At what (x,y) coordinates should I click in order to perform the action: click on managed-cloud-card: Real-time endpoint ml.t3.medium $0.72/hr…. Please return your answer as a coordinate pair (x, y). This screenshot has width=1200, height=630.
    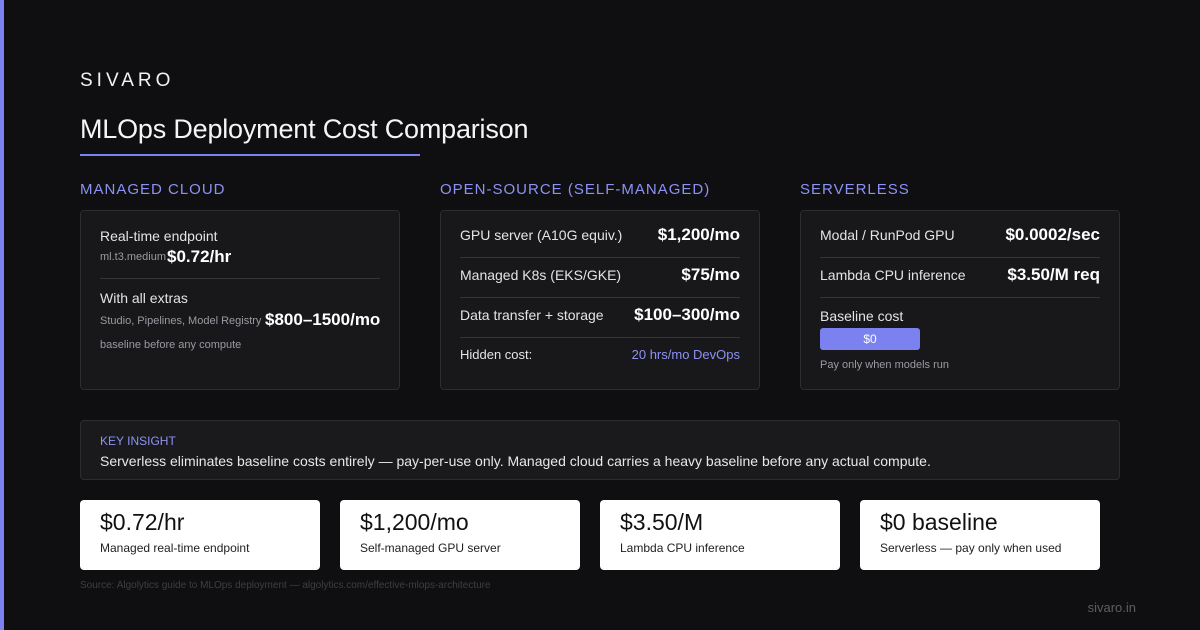
    Looking at the image, I should click on (240, 300).